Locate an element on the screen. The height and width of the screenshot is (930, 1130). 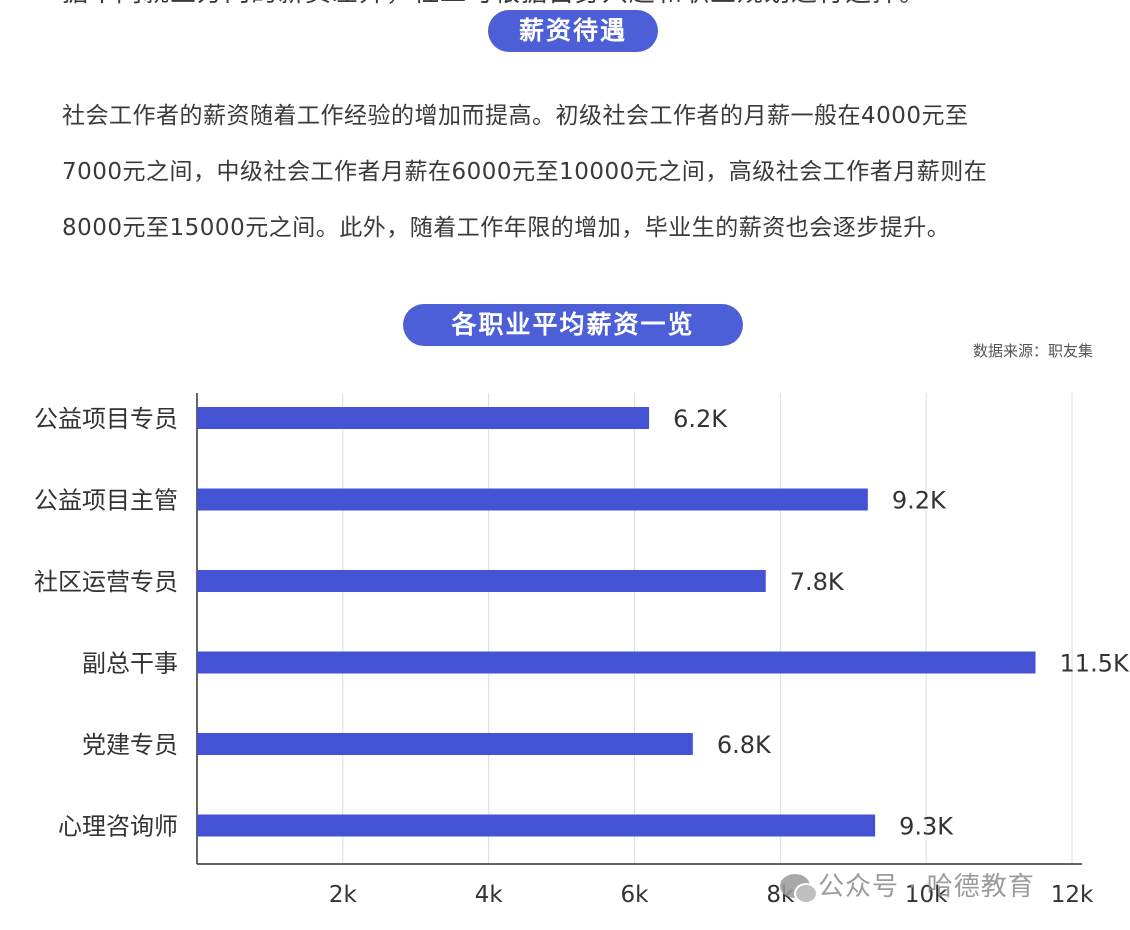
category-label: 党建专员 is located at coordinates (130, 745).